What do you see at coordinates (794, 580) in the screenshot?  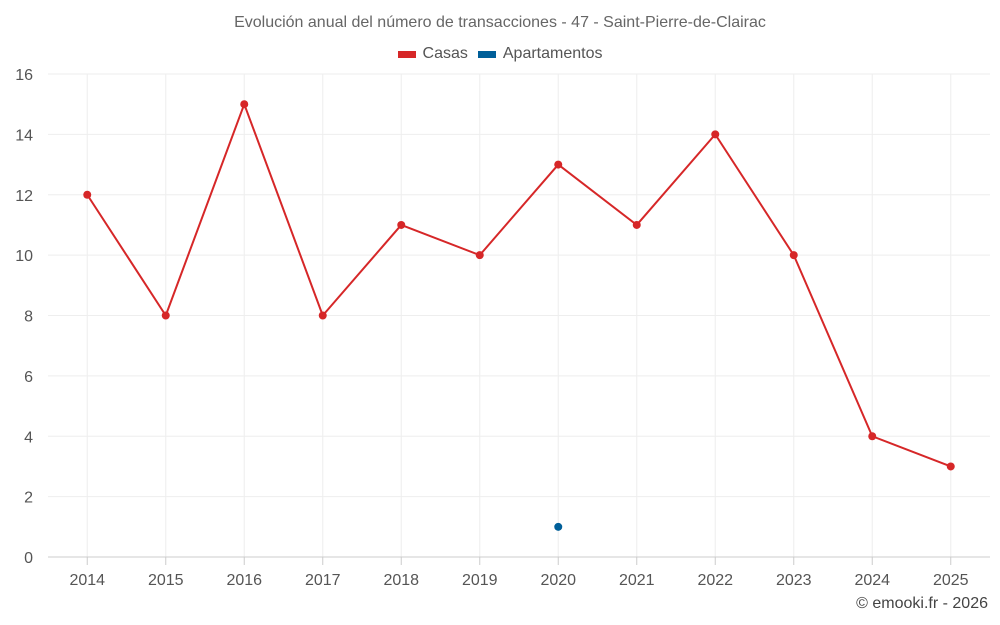 I see `x-tick-label: 2023` at bounding box center [794, 580].